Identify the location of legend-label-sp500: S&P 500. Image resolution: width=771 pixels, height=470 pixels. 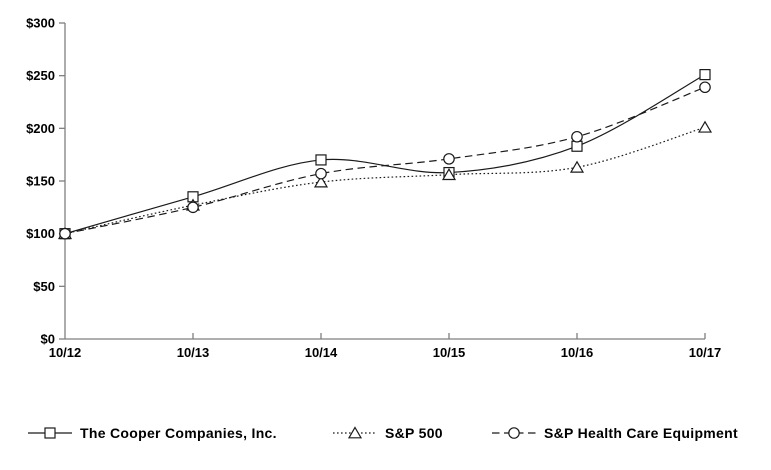
(414, 433).